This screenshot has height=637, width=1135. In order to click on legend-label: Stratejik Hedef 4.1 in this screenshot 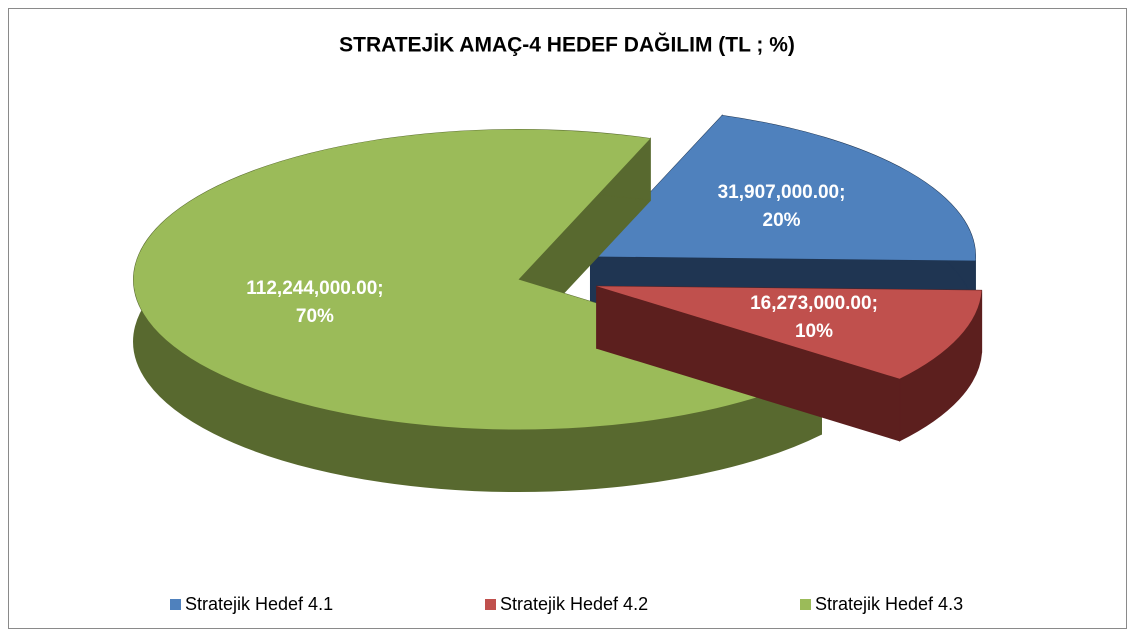, I will do `click(259, 604)`.